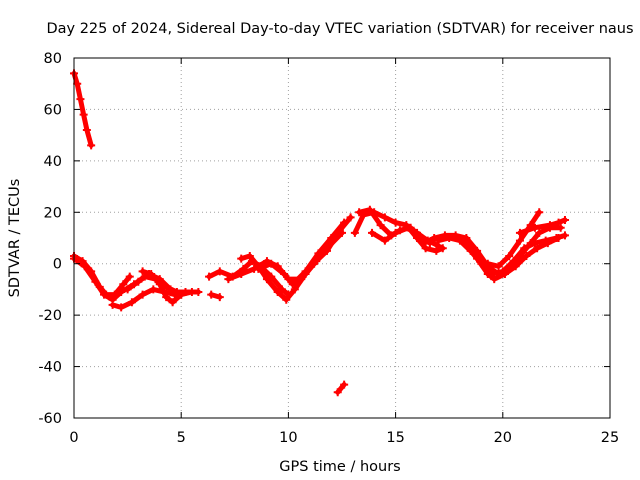 This screenshot has height=480, width=640. What do you see at coordinates (395, 438) in the screenshot?
I see `x-tick-label: 15` at bounding box center [395, 438].